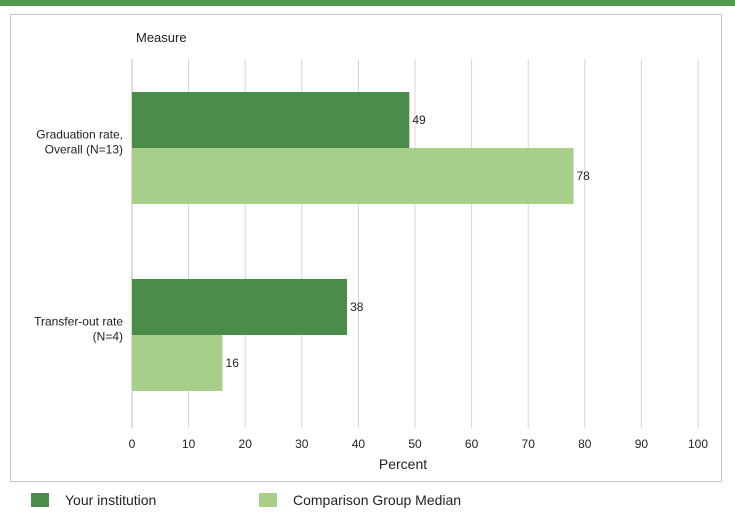 The image size is (735, 512). What do you see at coordinates (698, 444) in the screenshot?
I see `x-tick-label: 100` at bounding box center [698, 444].